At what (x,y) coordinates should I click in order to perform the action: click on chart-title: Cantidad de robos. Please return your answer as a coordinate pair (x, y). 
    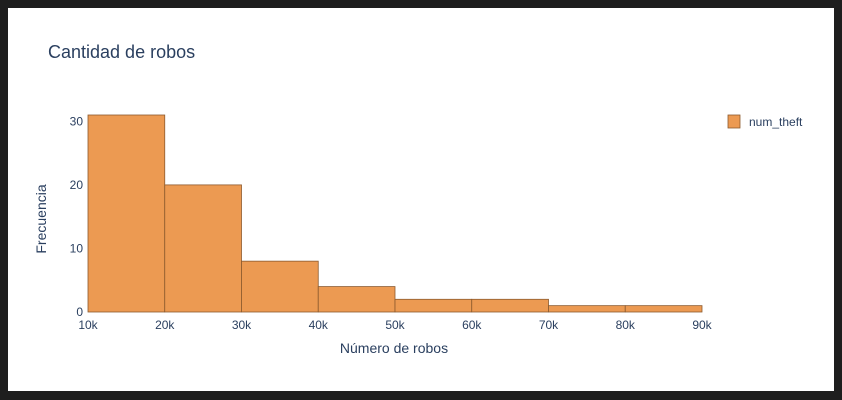
    Looking at the image, I should click on (121, 52).